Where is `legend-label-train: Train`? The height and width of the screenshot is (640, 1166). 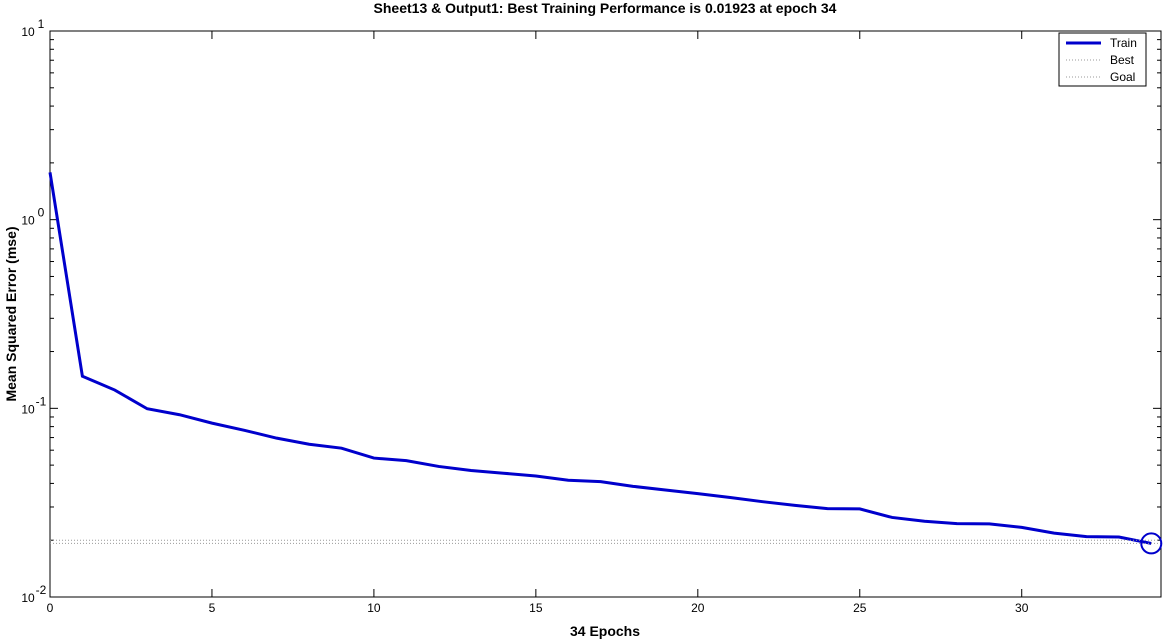
legend-label-train: Train is located at coordinates (1123, 43).